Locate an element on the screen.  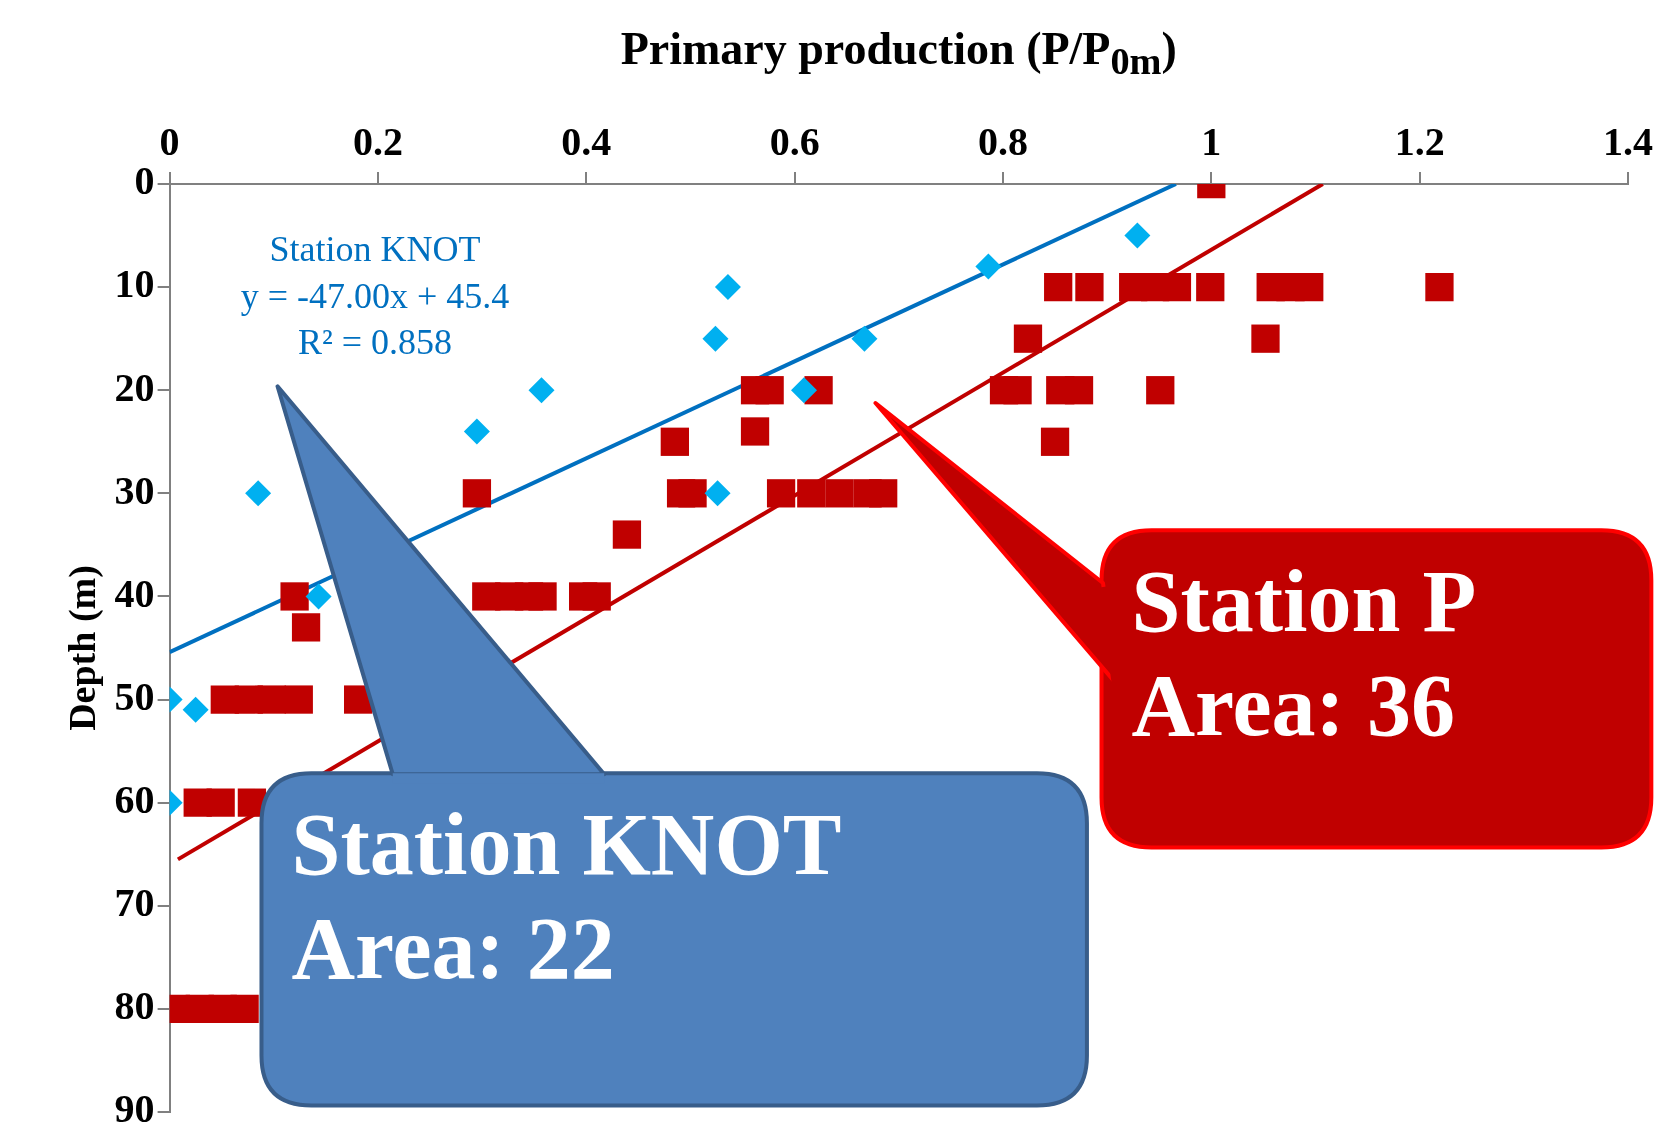
y-tick-label: 50 is located at coordinates (134, 696).